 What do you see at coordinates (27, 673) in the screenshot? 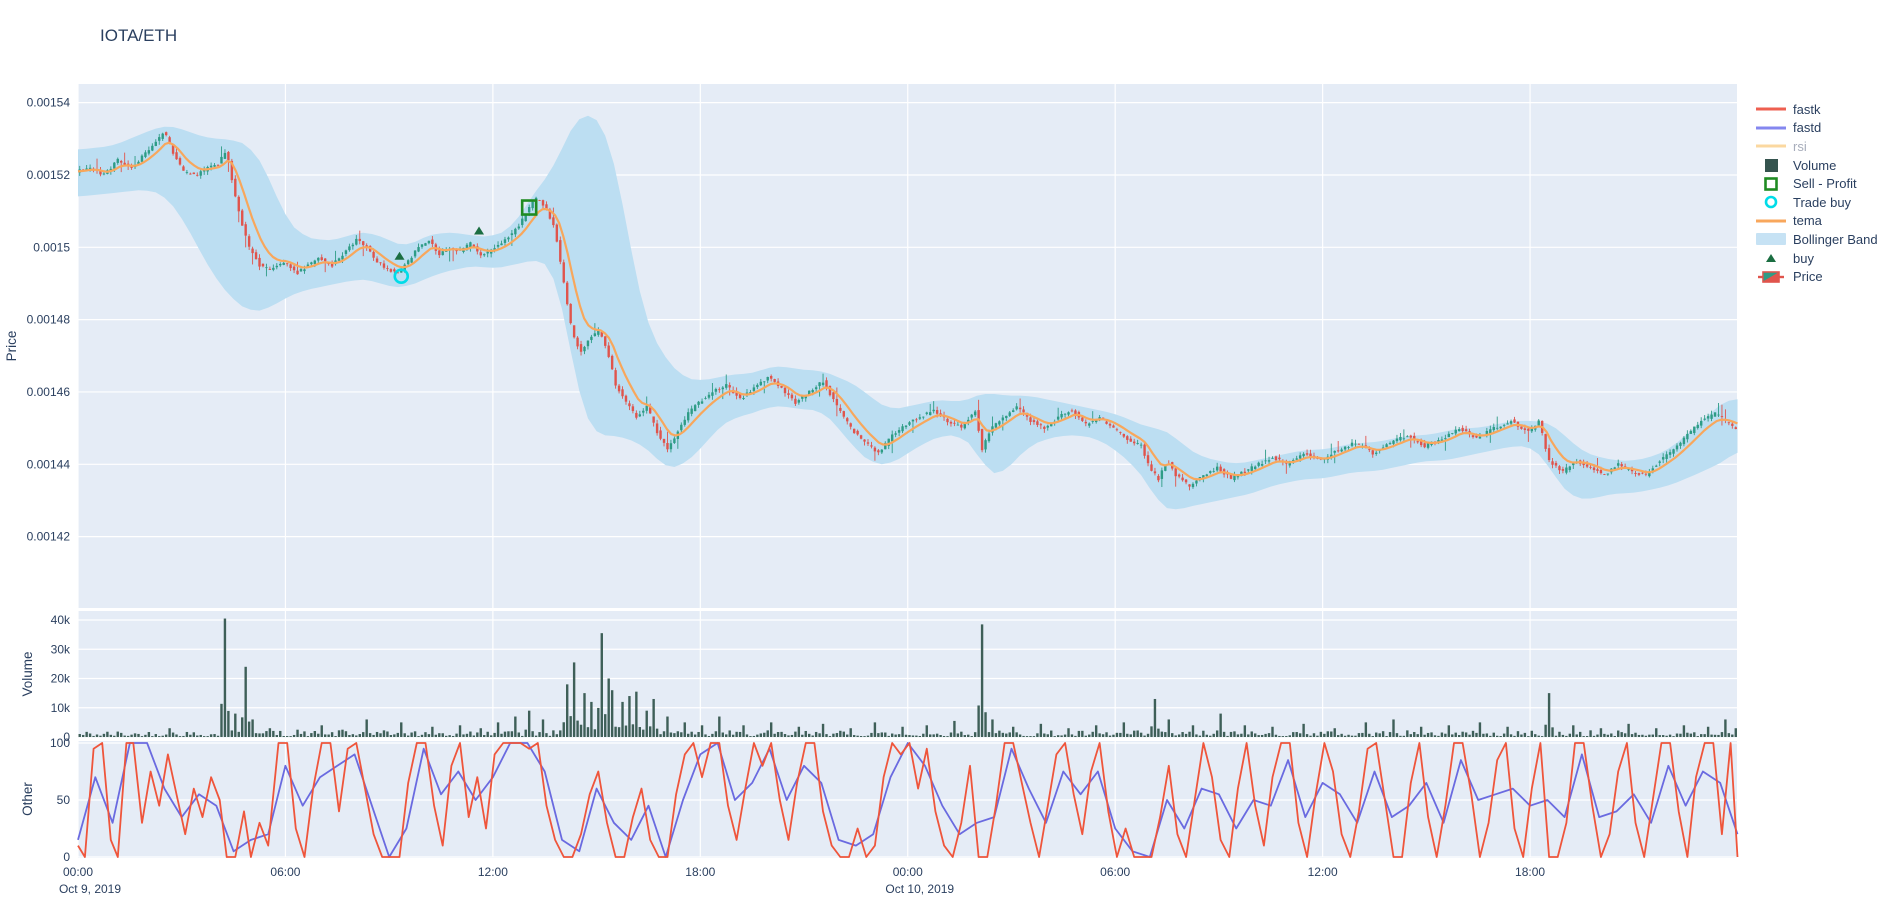
I see `volume-axis-title: Volume` at bounding box center [27, 673].